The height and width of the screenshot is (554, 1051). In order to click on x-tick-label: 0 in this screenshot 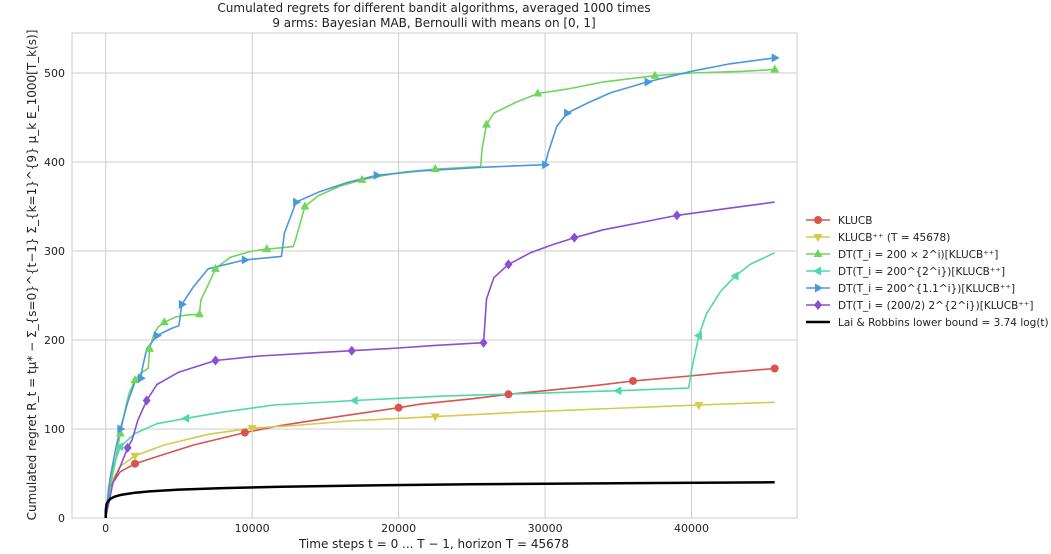, I will do `click(105, 528)`.